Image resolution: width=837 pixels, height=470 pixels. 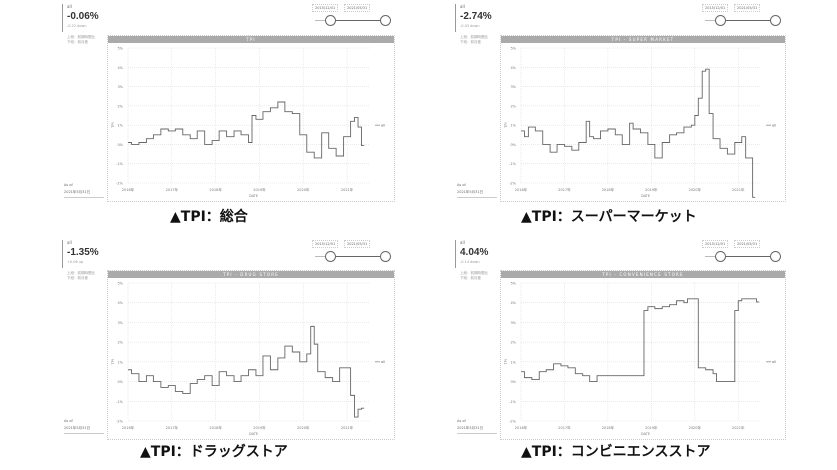 I want to click on kpi-value: -2.74%, so click(x=476, y=16).